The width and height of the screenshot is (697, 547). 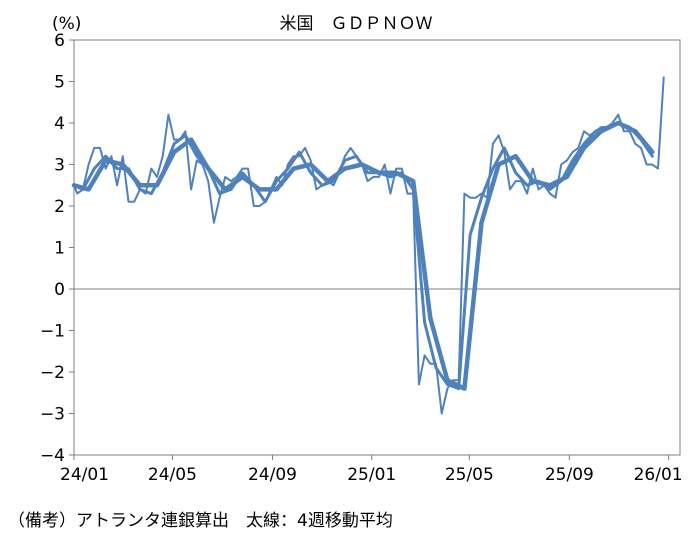 What do you see at coordinates (52, 456) in the screenshot?
I see `y-tick-label: −4` at bounding box center [52, 456].